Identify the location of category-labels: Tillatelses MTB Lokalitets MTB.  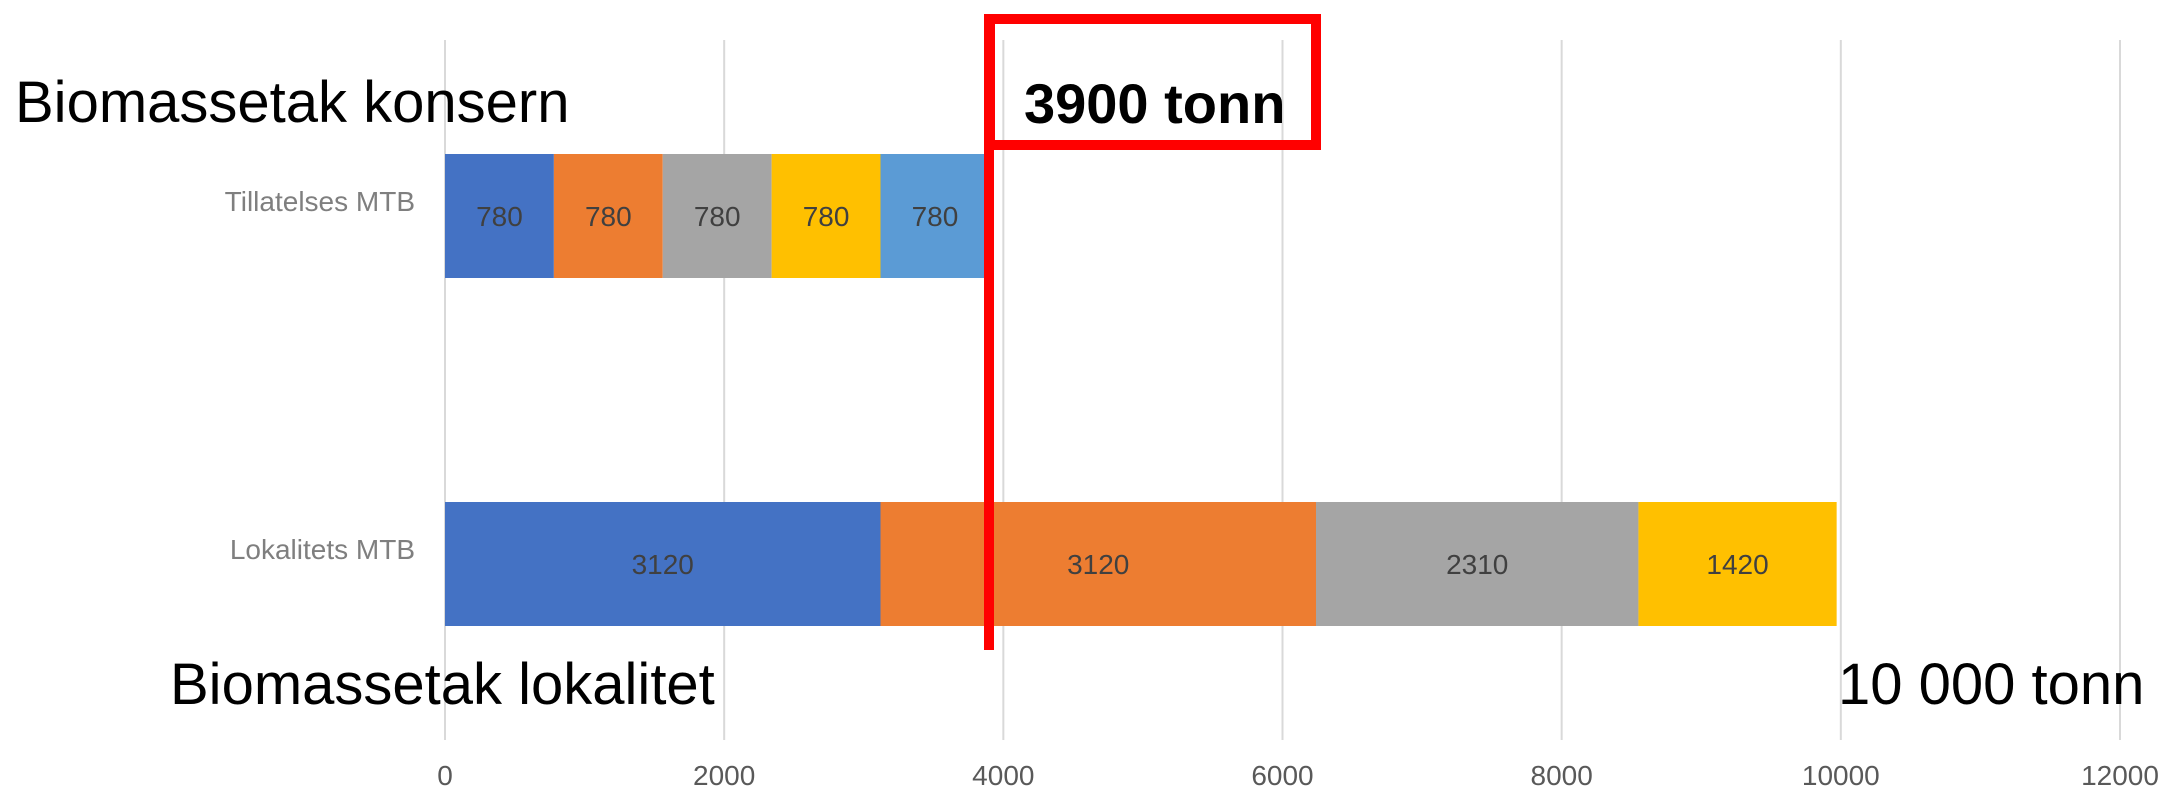
(320, 375).